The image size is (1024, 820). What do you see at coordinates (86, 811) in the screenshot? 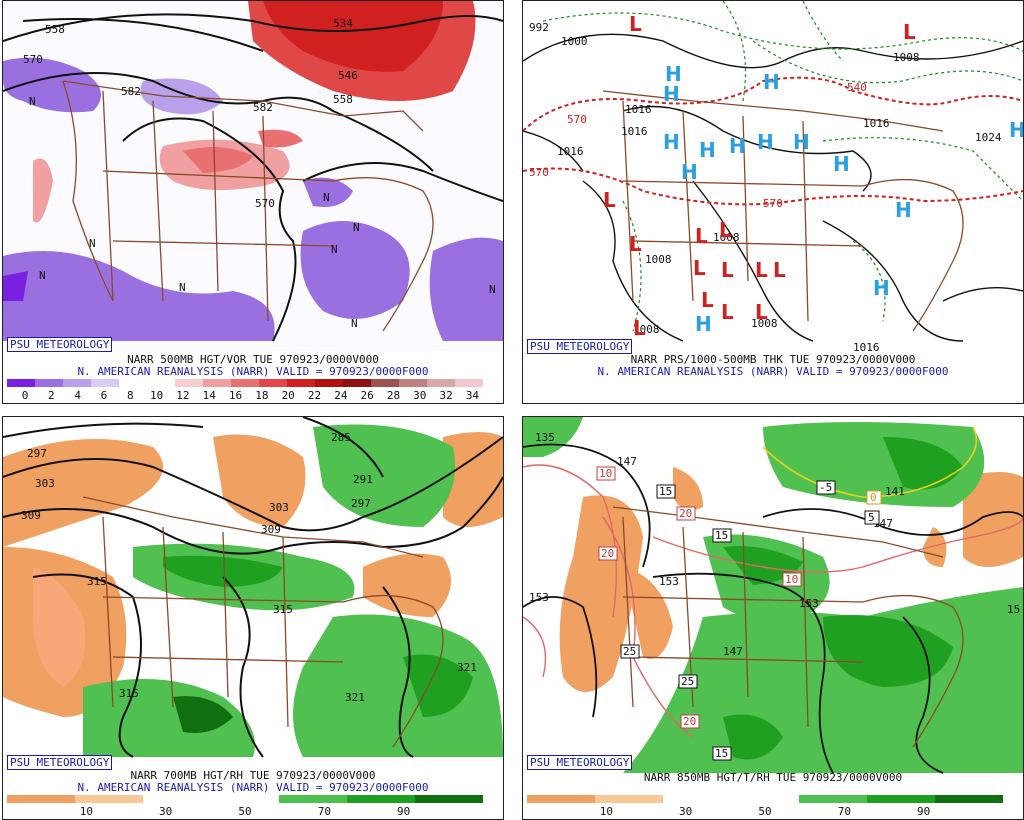
I see `colorbar-tick-label: 10` at bounding box center [86, 811].